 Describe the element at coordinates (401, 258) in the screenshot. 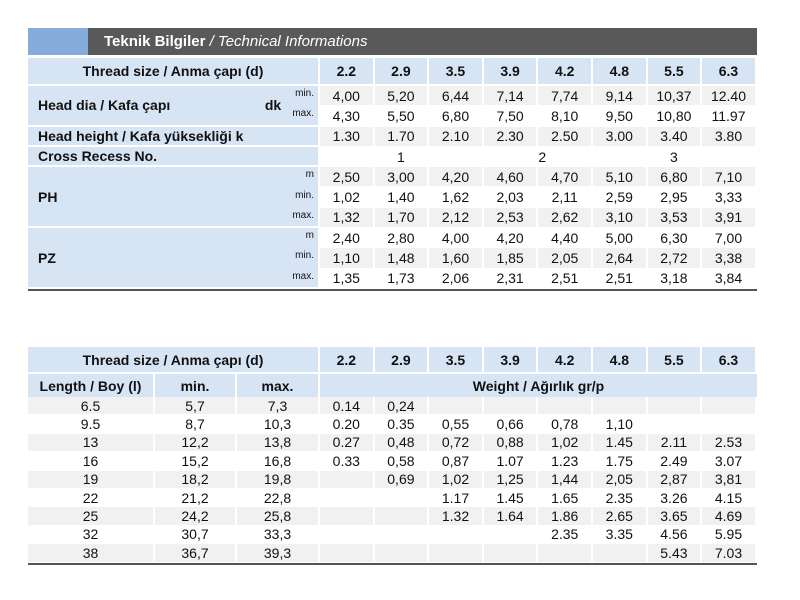

I see `cell: 1,48` at that location.